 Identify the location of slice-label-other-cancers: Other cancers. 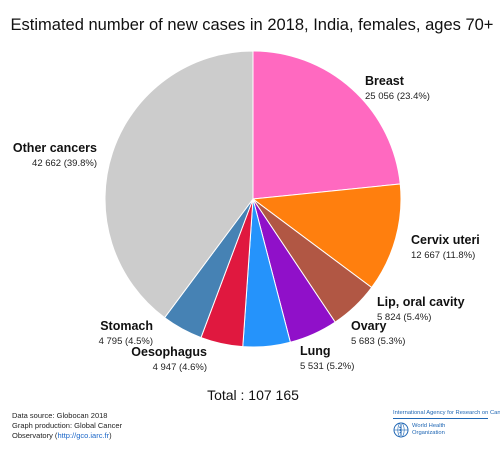
(55, 148).